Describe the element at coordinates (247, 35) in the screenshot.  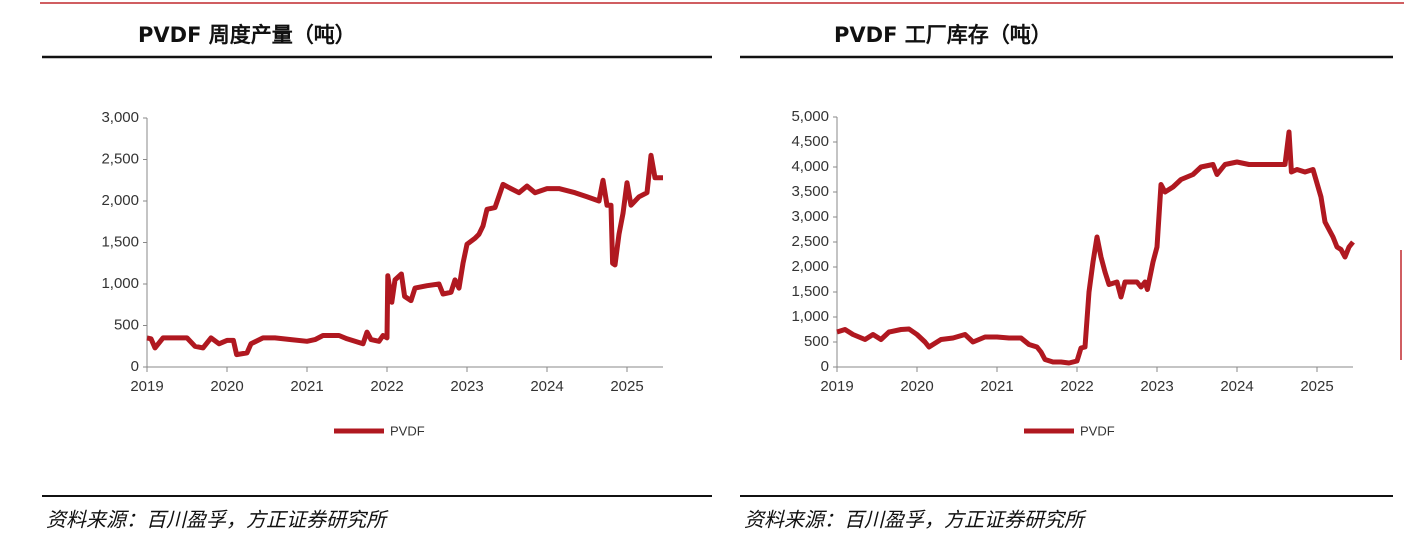
I see `chart-title: PVDF 周度产量（吨）` at that location.